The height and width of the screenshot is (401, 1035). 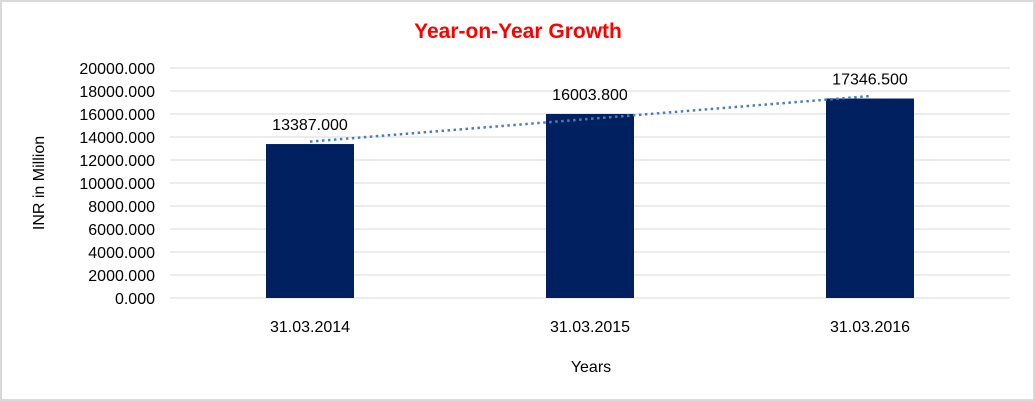 What do you see at coordinates (591, 367) in the screenshot?
I see `x-axis-label: Years` at bounding box center [591, 367].